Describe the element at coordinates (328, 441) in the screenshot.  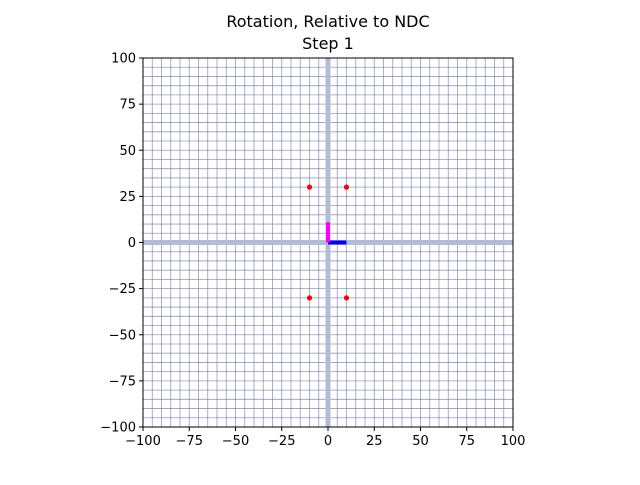
I see `x-tick-label: 0` at that location.